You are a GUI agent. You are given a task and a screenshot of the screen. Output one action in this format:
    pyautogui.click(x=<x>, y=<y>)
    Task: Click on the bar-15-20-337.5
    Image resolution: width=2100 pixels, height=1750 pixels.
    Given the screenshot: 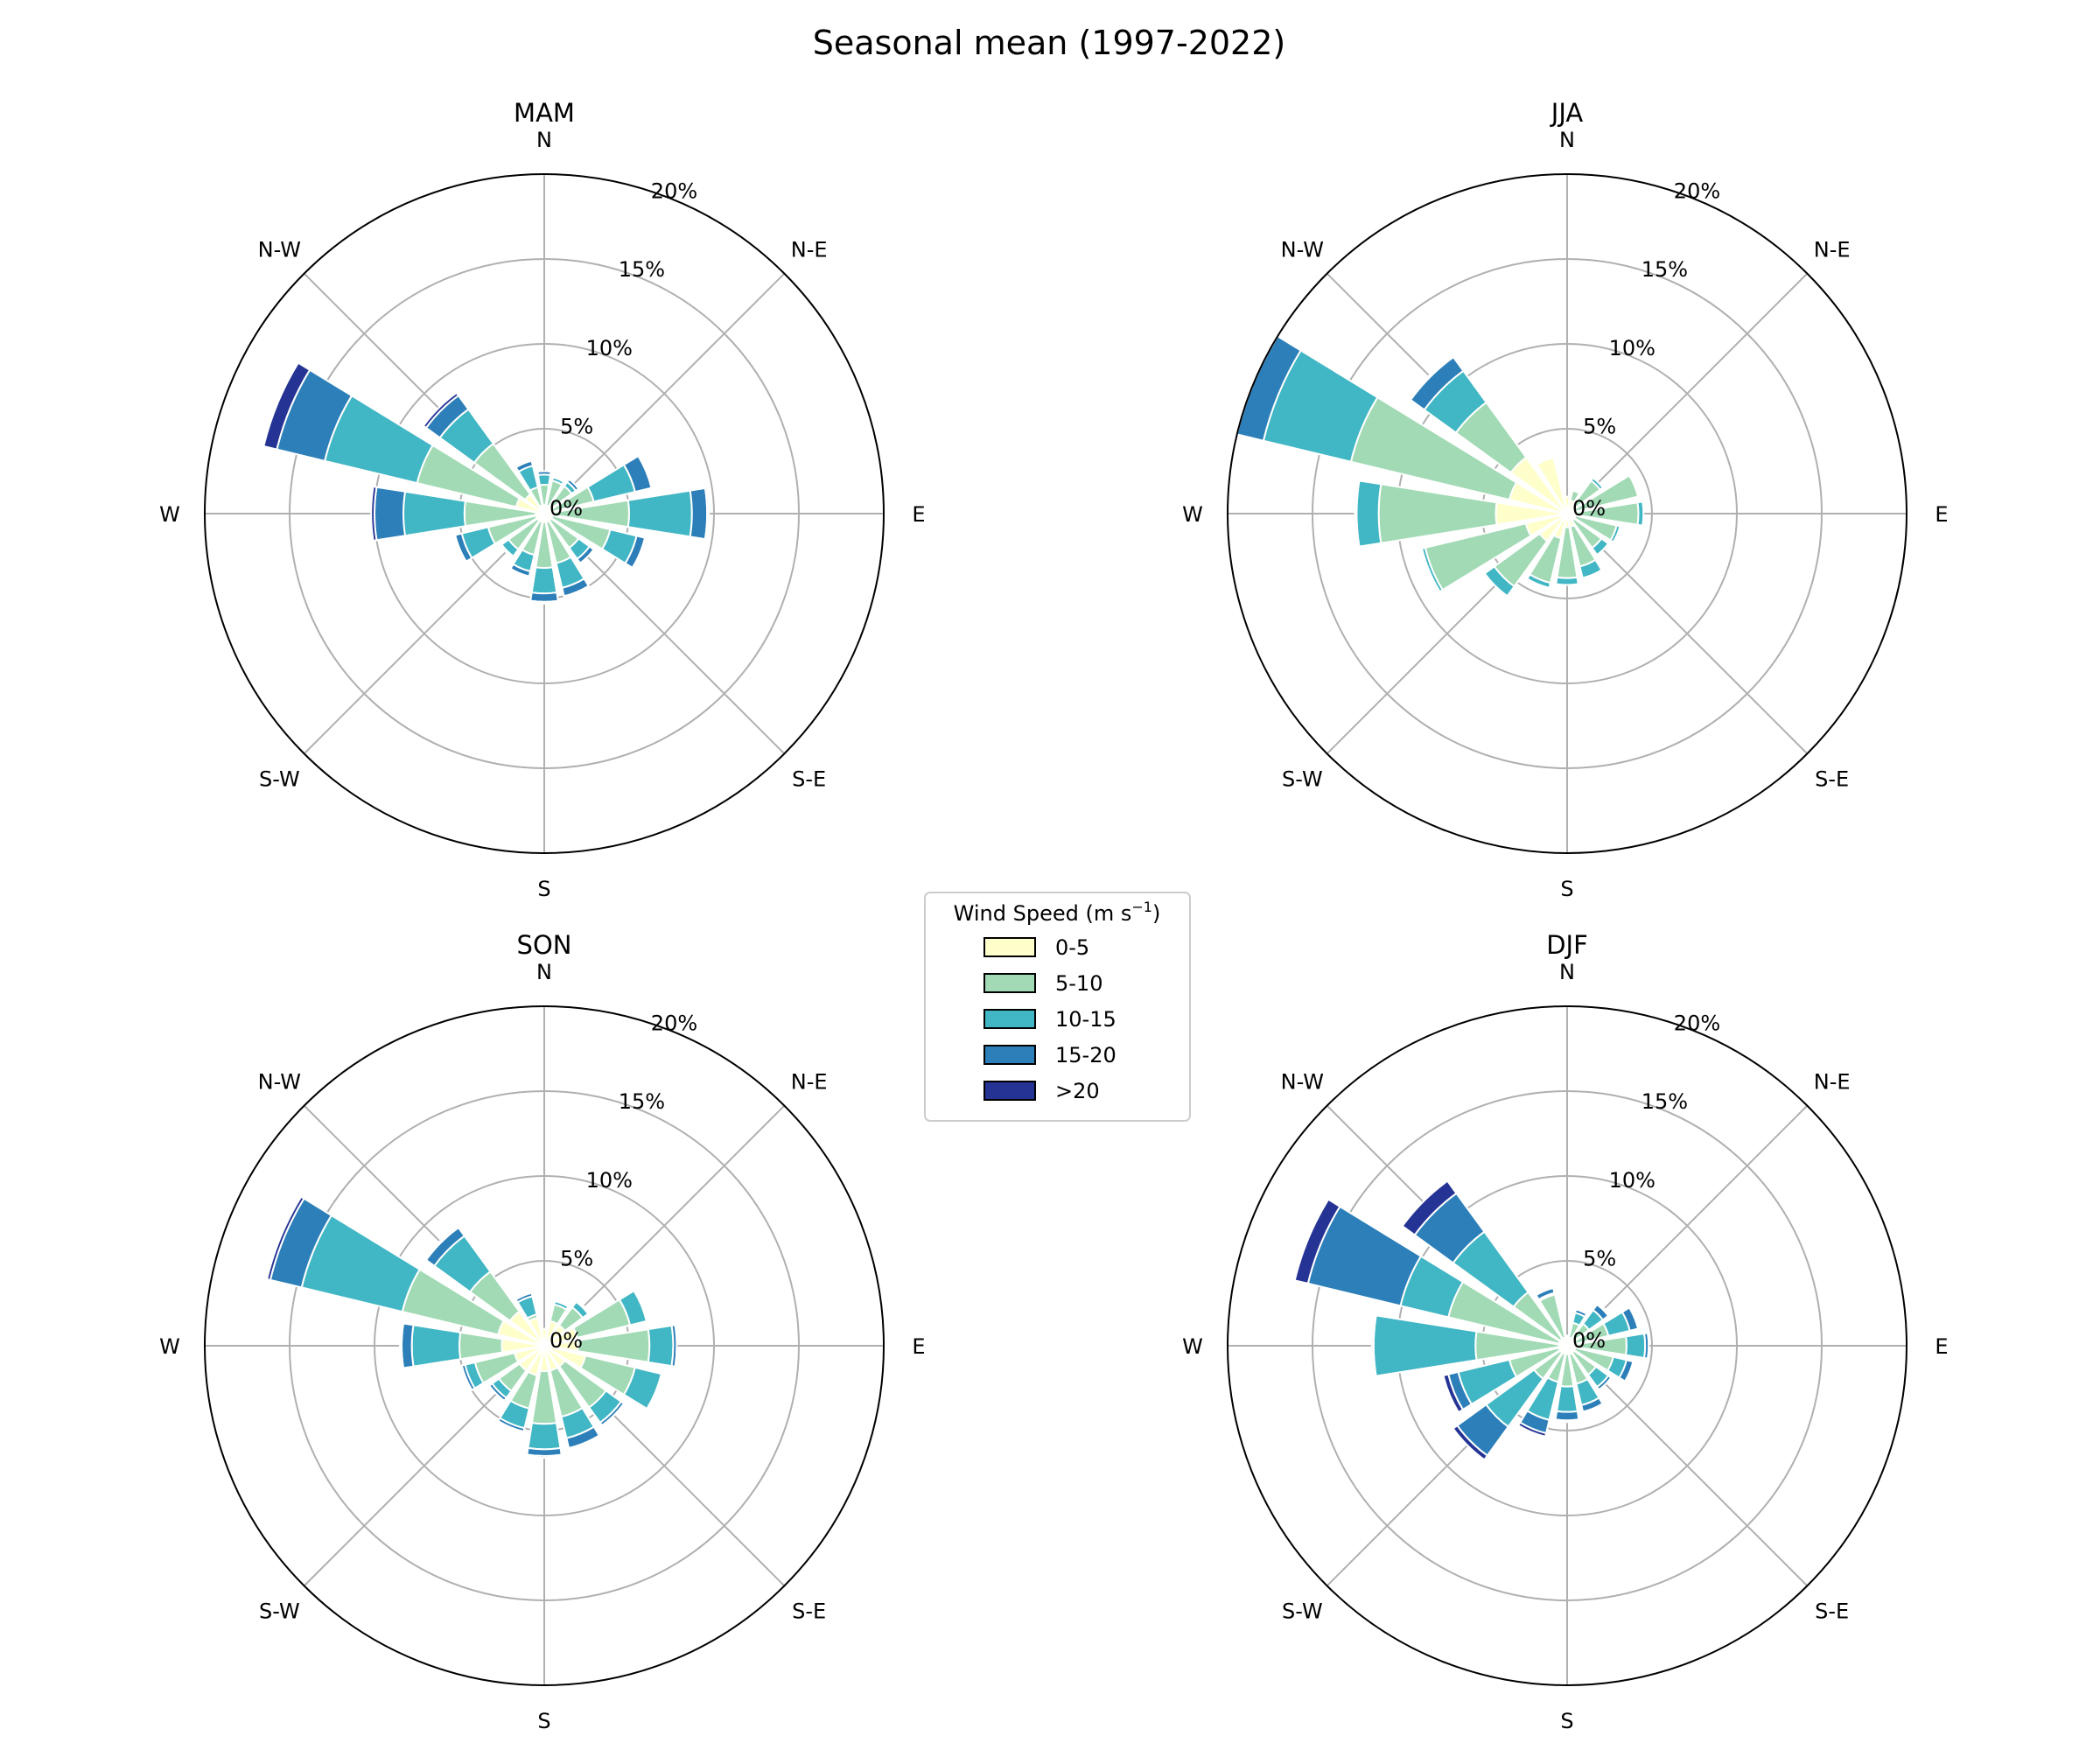 What is the action you would take?
    pyautogui.click(x=1545, y=460)
    